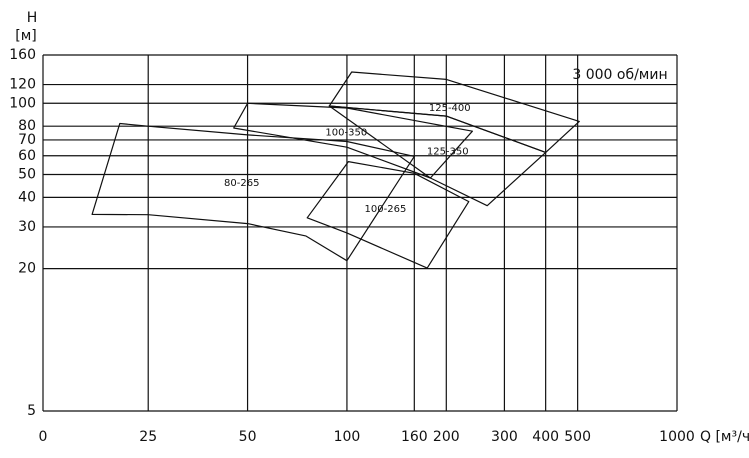  Describe the element at coordinates (545, 437) in the screenshot. I see `x-tick-label: 400` at that location.